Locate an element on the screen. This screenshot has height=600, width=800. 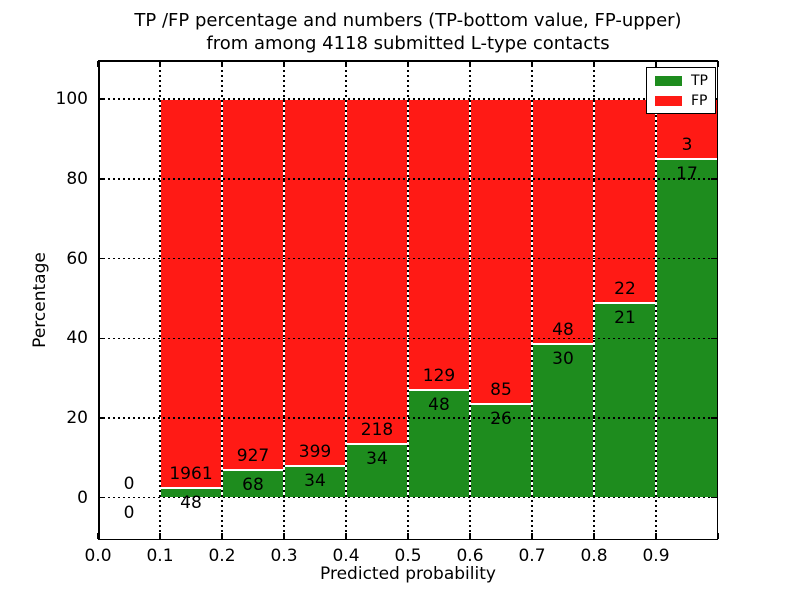
legend-swatch-fp is located at coordinates (668, 101).